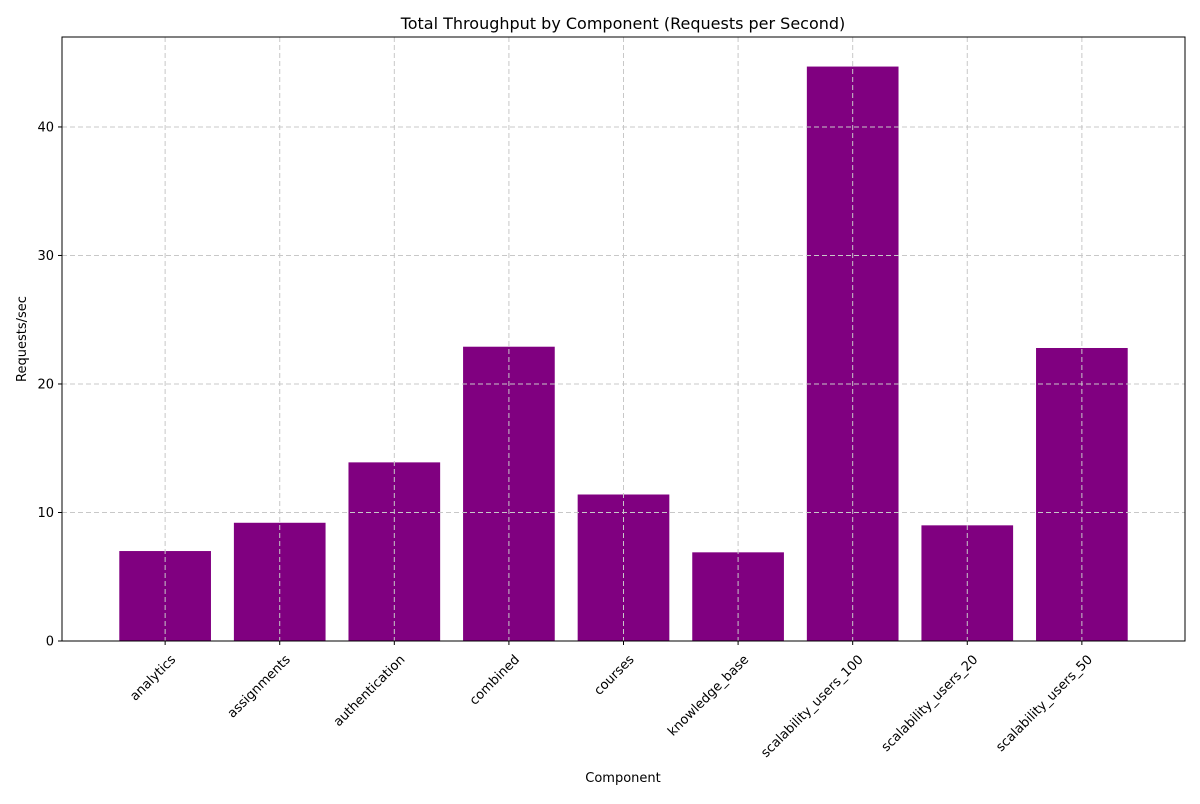 This screenshot has height=804, width=1200. Describe the element at coordinates (812, 706) in the screenshot. I see `x-tick-label: scalability_users_100` at that location.